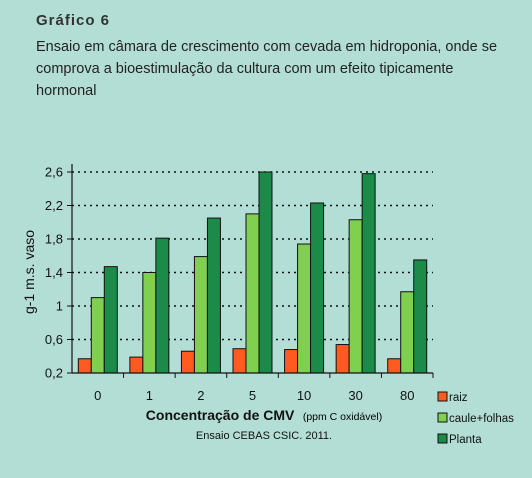 This screenshot has height=478, width=532. I want to click on x-tick-label: 80, so click(407, 395).